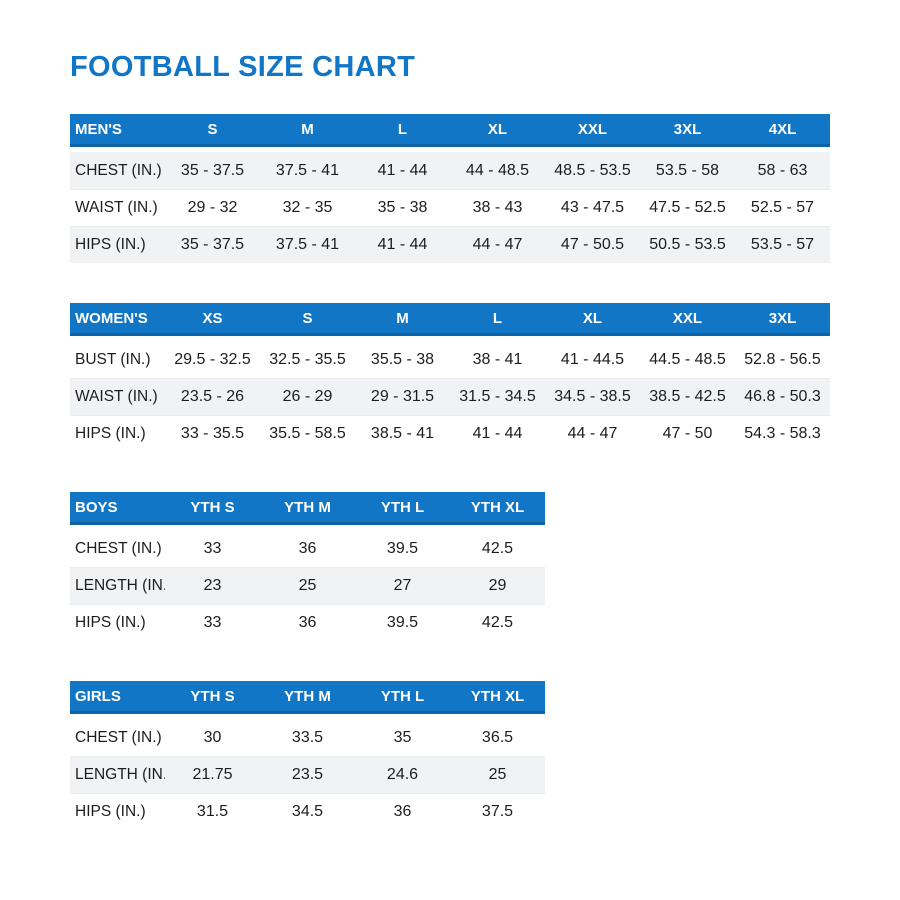  I want to click on size-column-header: YTH M, so click(307, 507).